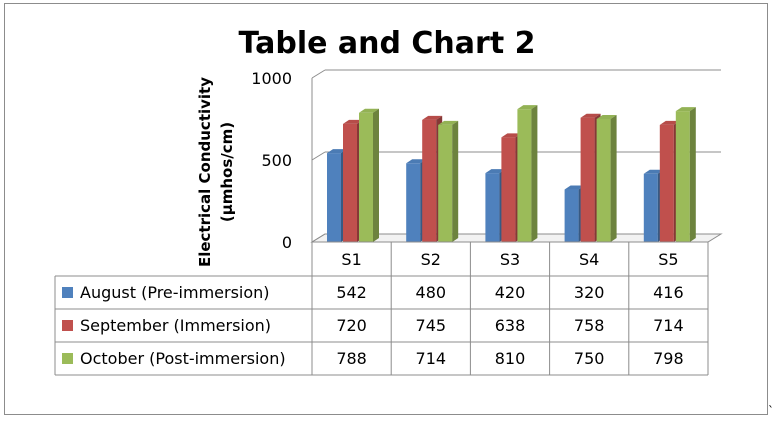  I want to click on x-tick-label: S5, so click(668, 259).